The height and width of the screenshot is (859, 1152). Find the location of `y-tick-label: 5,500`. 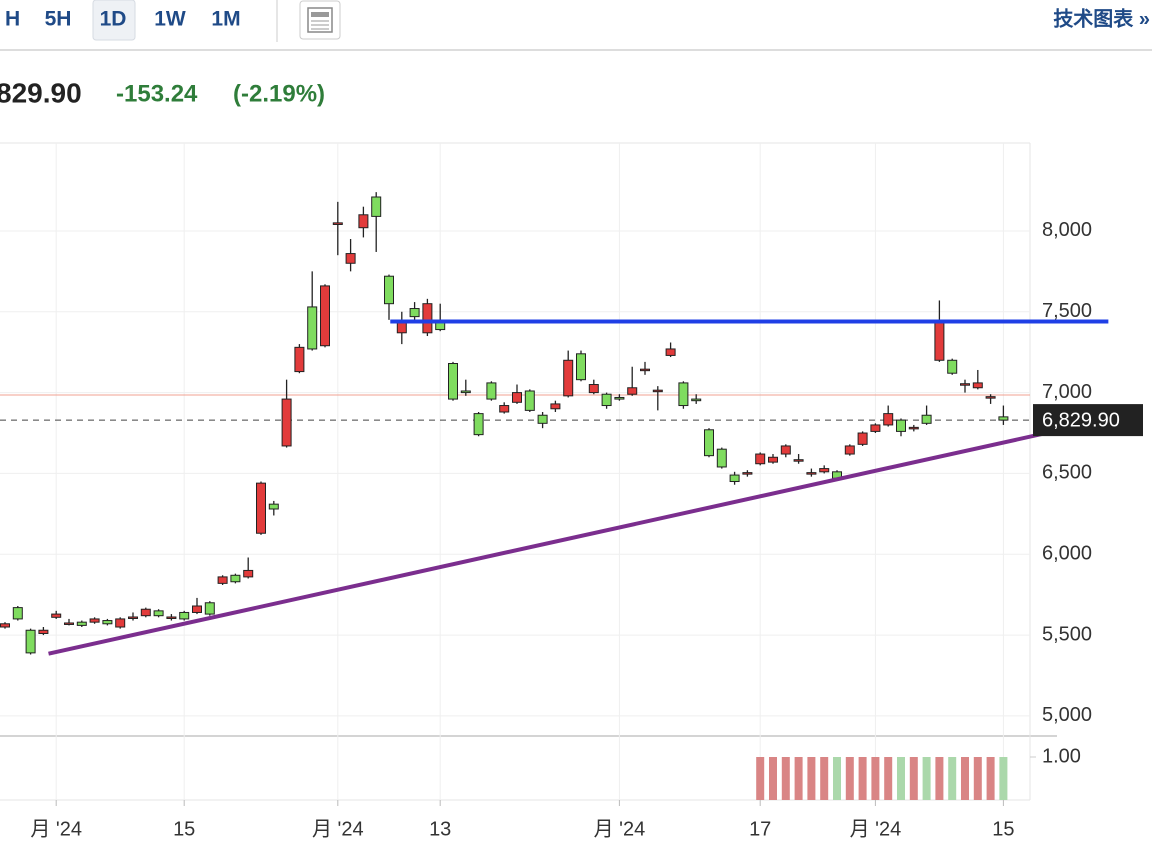

y-tick-label: 5,500 is located at coordinates (1067, 634).